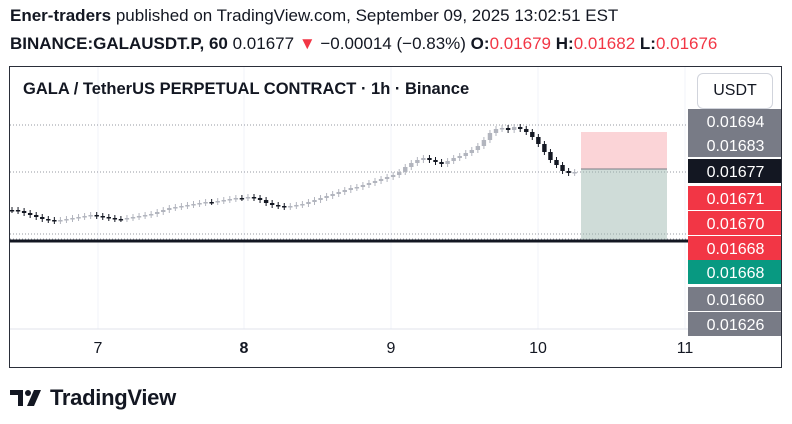 This screenshot has width=792, height=424. What do you see at coordinates (113, 397) in the screenshot?
I see `brand-name: TradingView` at bounding box center [113, 397].